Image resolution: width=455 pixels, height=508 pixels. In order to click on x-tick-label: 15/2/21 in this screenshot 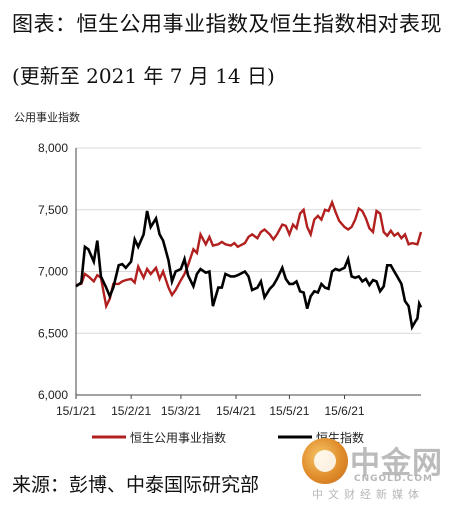, I will do `click(131, 411)`.